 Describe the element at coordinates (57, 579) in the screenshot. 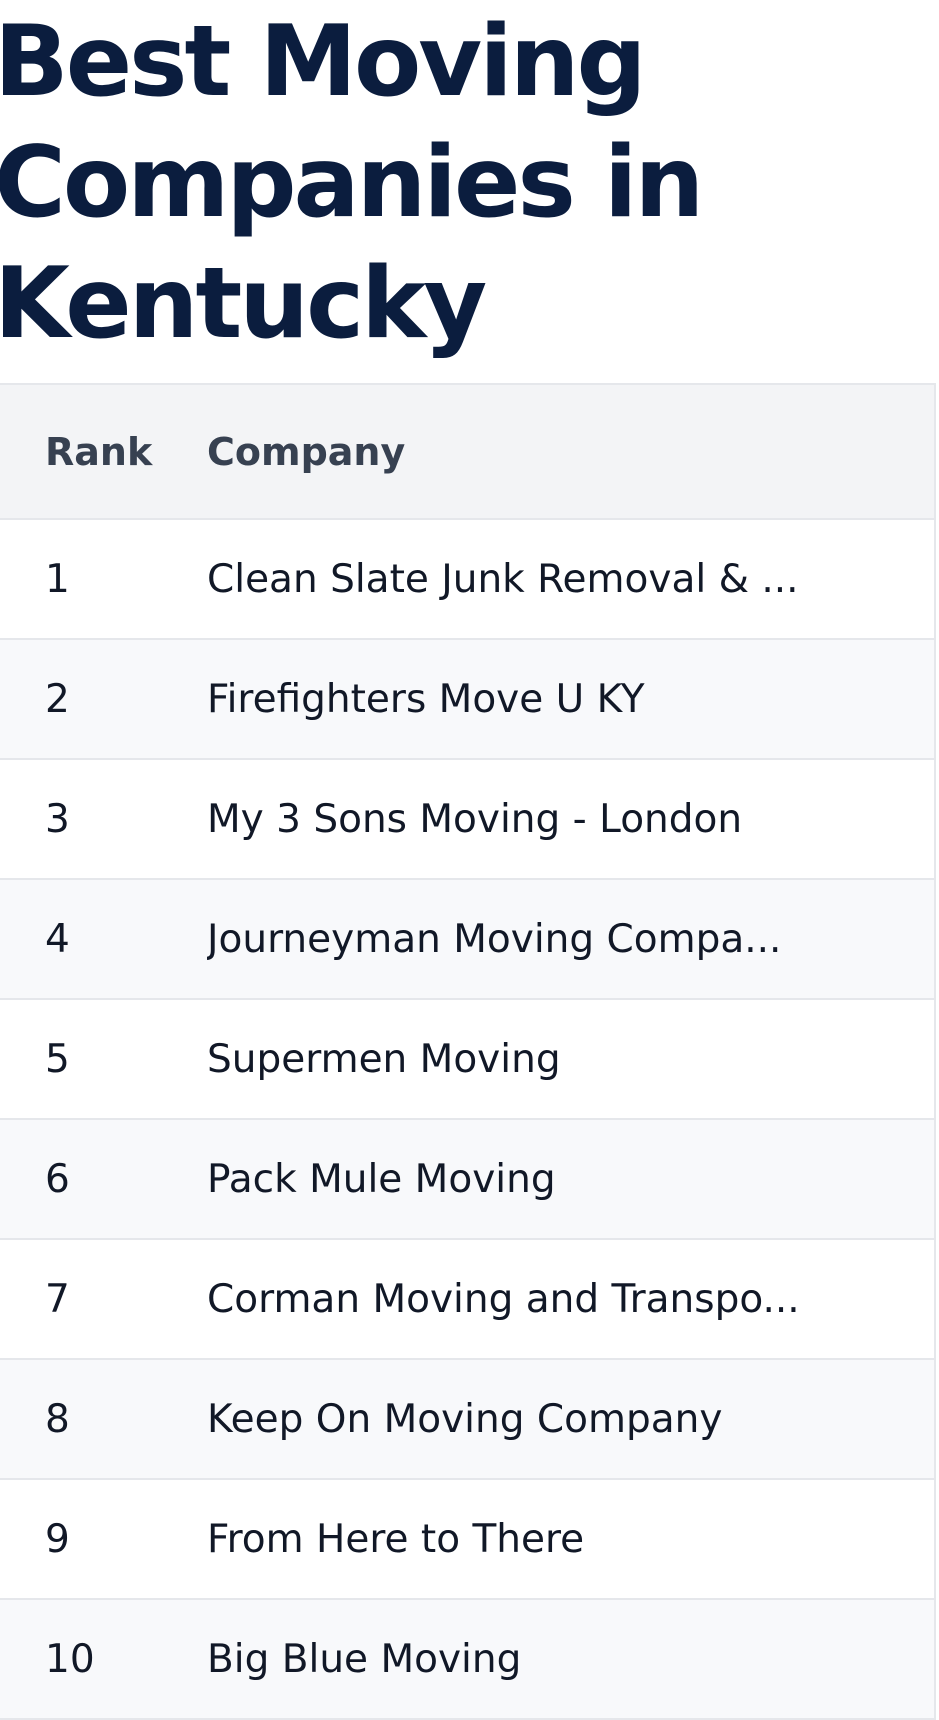

I see `rank-cell: 1` at that location.